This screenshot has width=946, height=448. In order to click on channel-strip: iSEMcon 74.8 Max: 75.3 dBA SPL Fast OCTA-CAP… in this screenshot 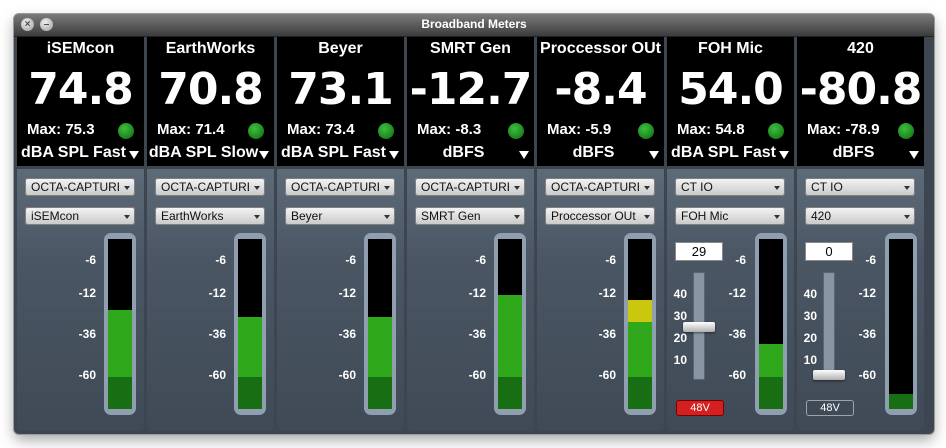, I will do `click(80, 234)`.